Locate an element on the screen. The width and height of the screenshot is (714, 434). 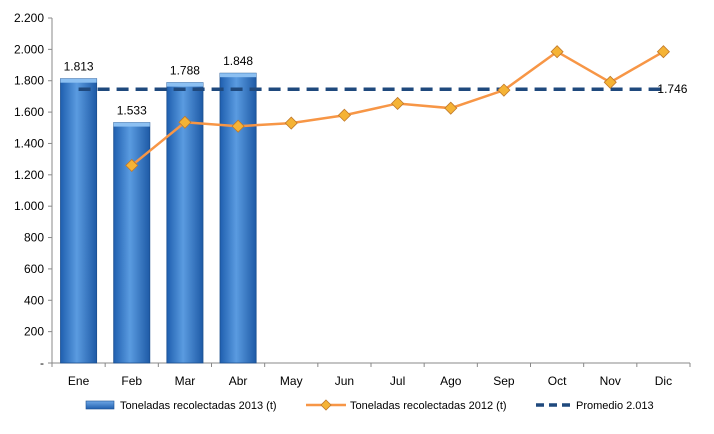
average-data-label: 1.746 is located at coordinates (672, 89).